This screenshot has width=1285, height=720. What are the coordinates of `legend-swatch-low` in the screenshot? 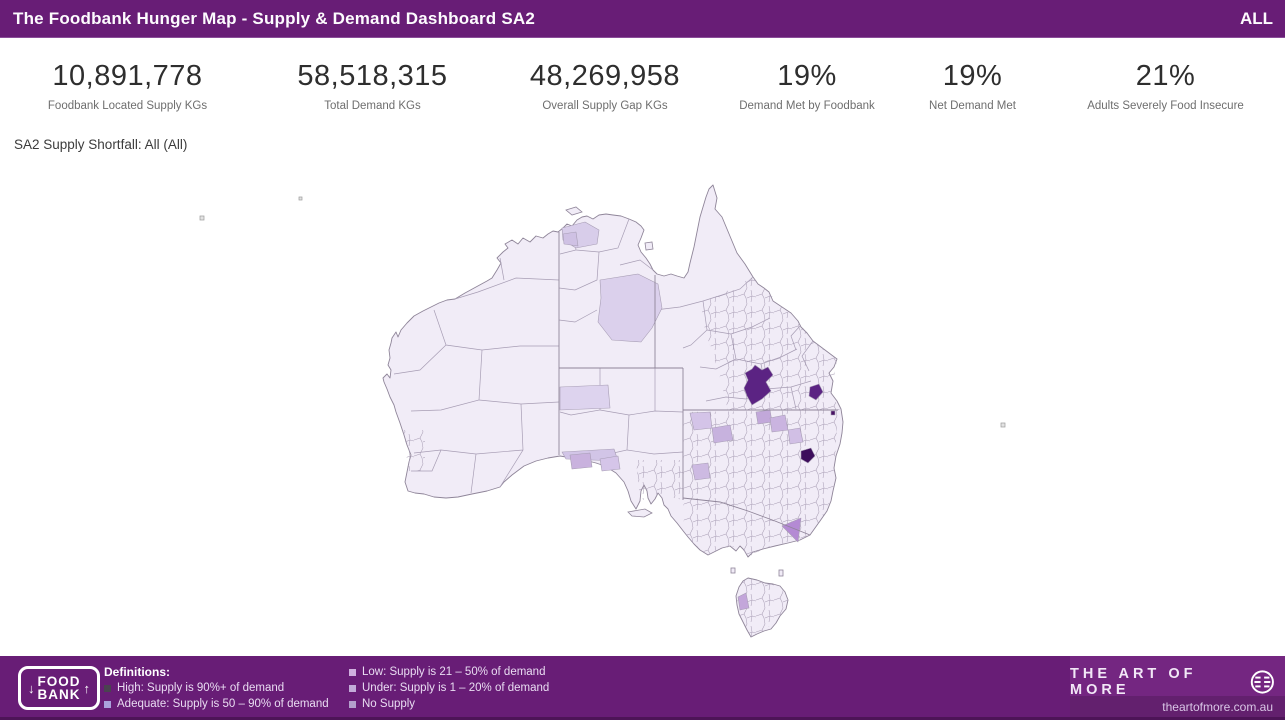 It's located at (352, 672).